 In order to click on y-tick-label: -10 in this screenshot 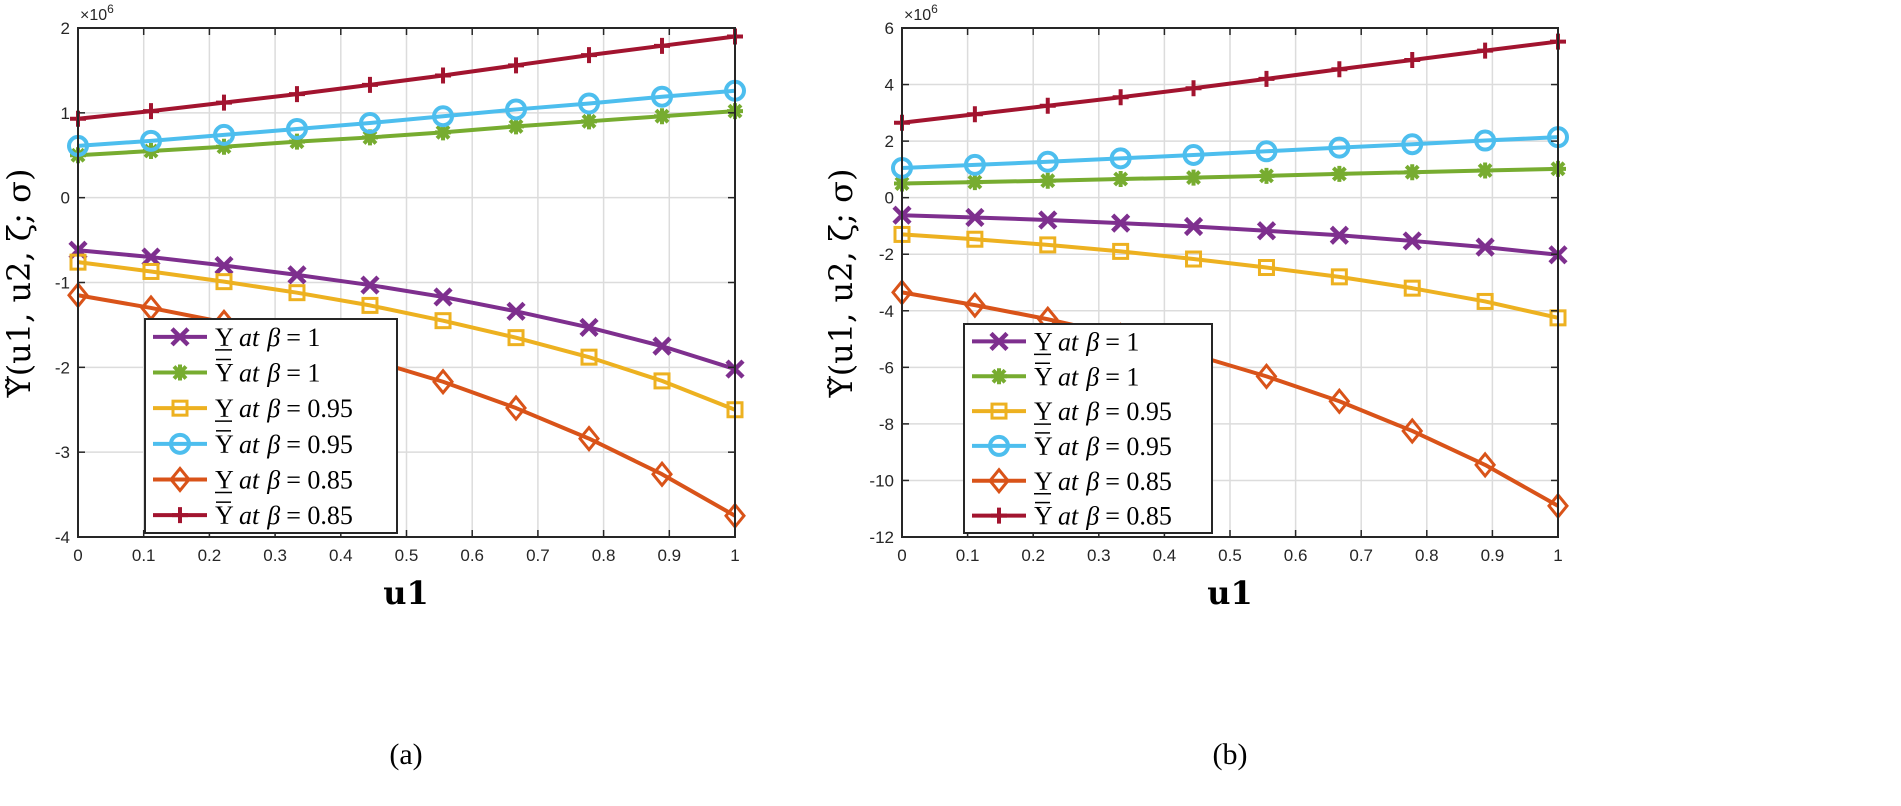, I will do `click(881, 480)`.